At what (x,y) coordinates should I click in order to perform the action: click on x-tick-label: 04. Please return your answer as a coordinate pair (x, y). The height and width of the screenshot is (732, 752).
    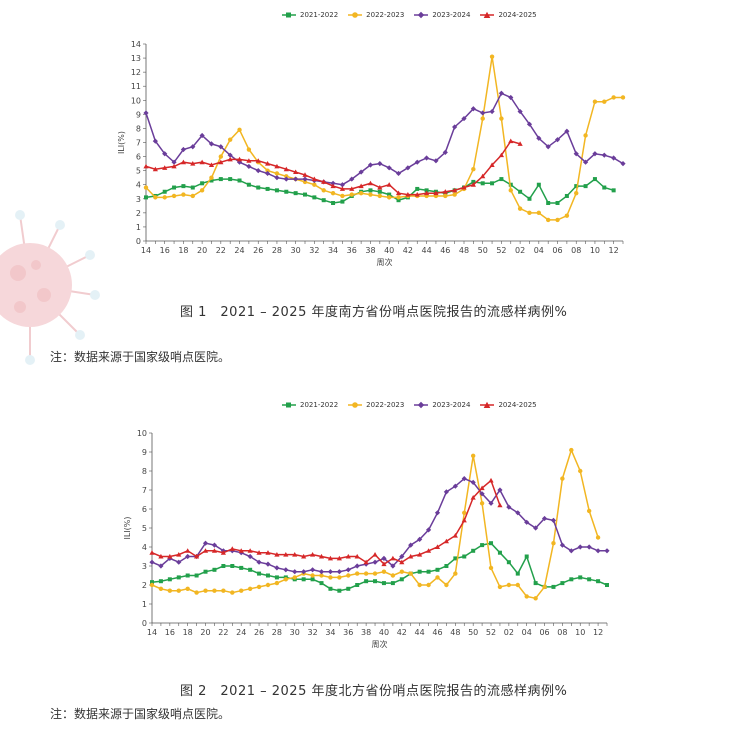
    Looking at the image, I should click on (527, 632).